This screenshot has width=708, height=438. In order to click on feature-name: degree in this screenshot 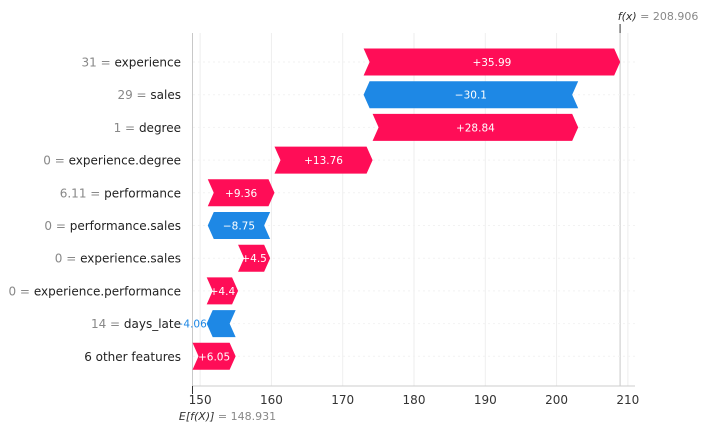, I will do `click(160, 128)`.